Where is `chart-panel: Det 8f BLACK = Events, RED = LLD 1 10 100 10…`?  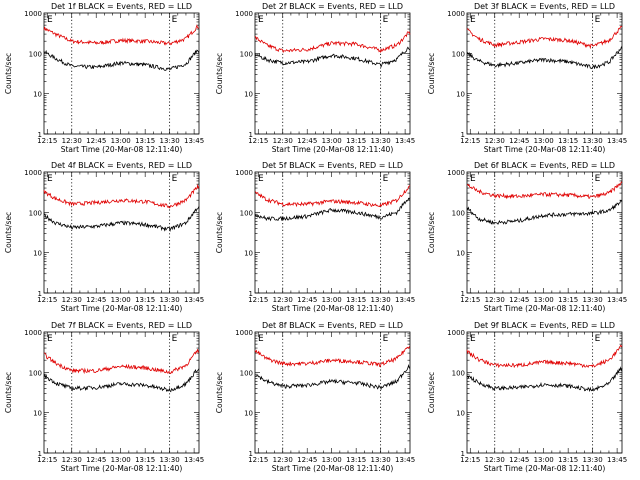 chart-panel: Det 8f BLACK = Events, RED = LLD 1 10 100 10… is located at coordinates (315, 397).